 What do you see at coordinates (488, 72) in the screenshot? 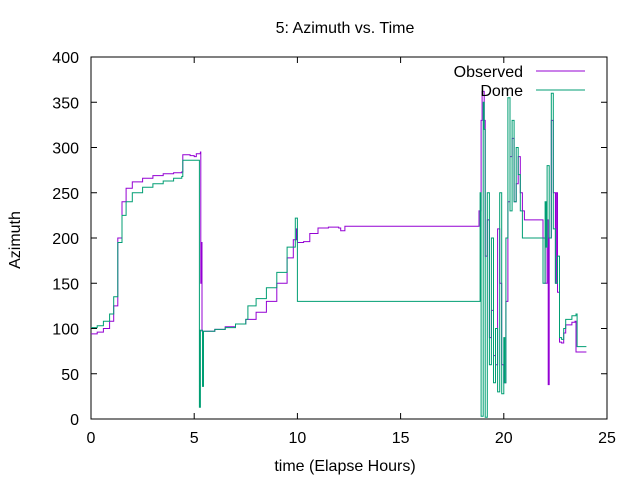
I see `legend-label-observed: Observed` at bounding box center [488, 72].